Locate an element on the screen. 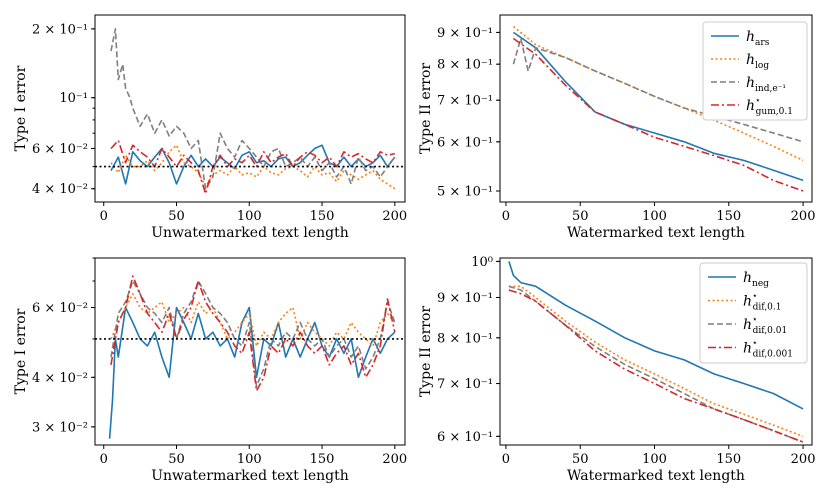 This screenshot has height=498, width=830. legend-subscript: ars is located at coordinates (762, 43).